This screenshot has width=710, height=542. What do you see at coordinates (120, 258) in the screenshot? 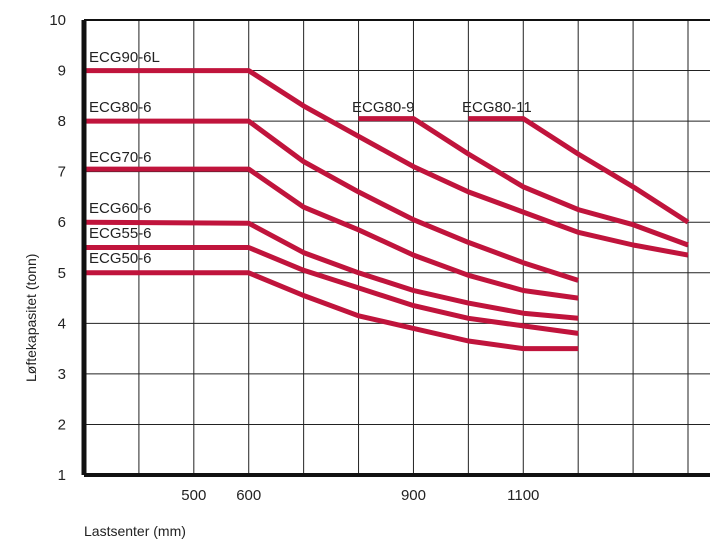
I see `series-label-ecg50-6: ECG50-6` at bounding box center [120, 258].